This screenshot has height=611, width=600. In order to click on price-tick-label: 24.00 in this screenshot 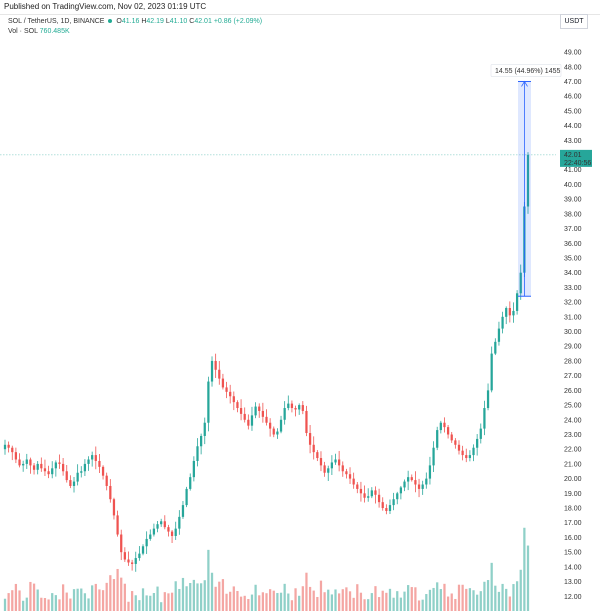, I will do `click(573, 420)`.